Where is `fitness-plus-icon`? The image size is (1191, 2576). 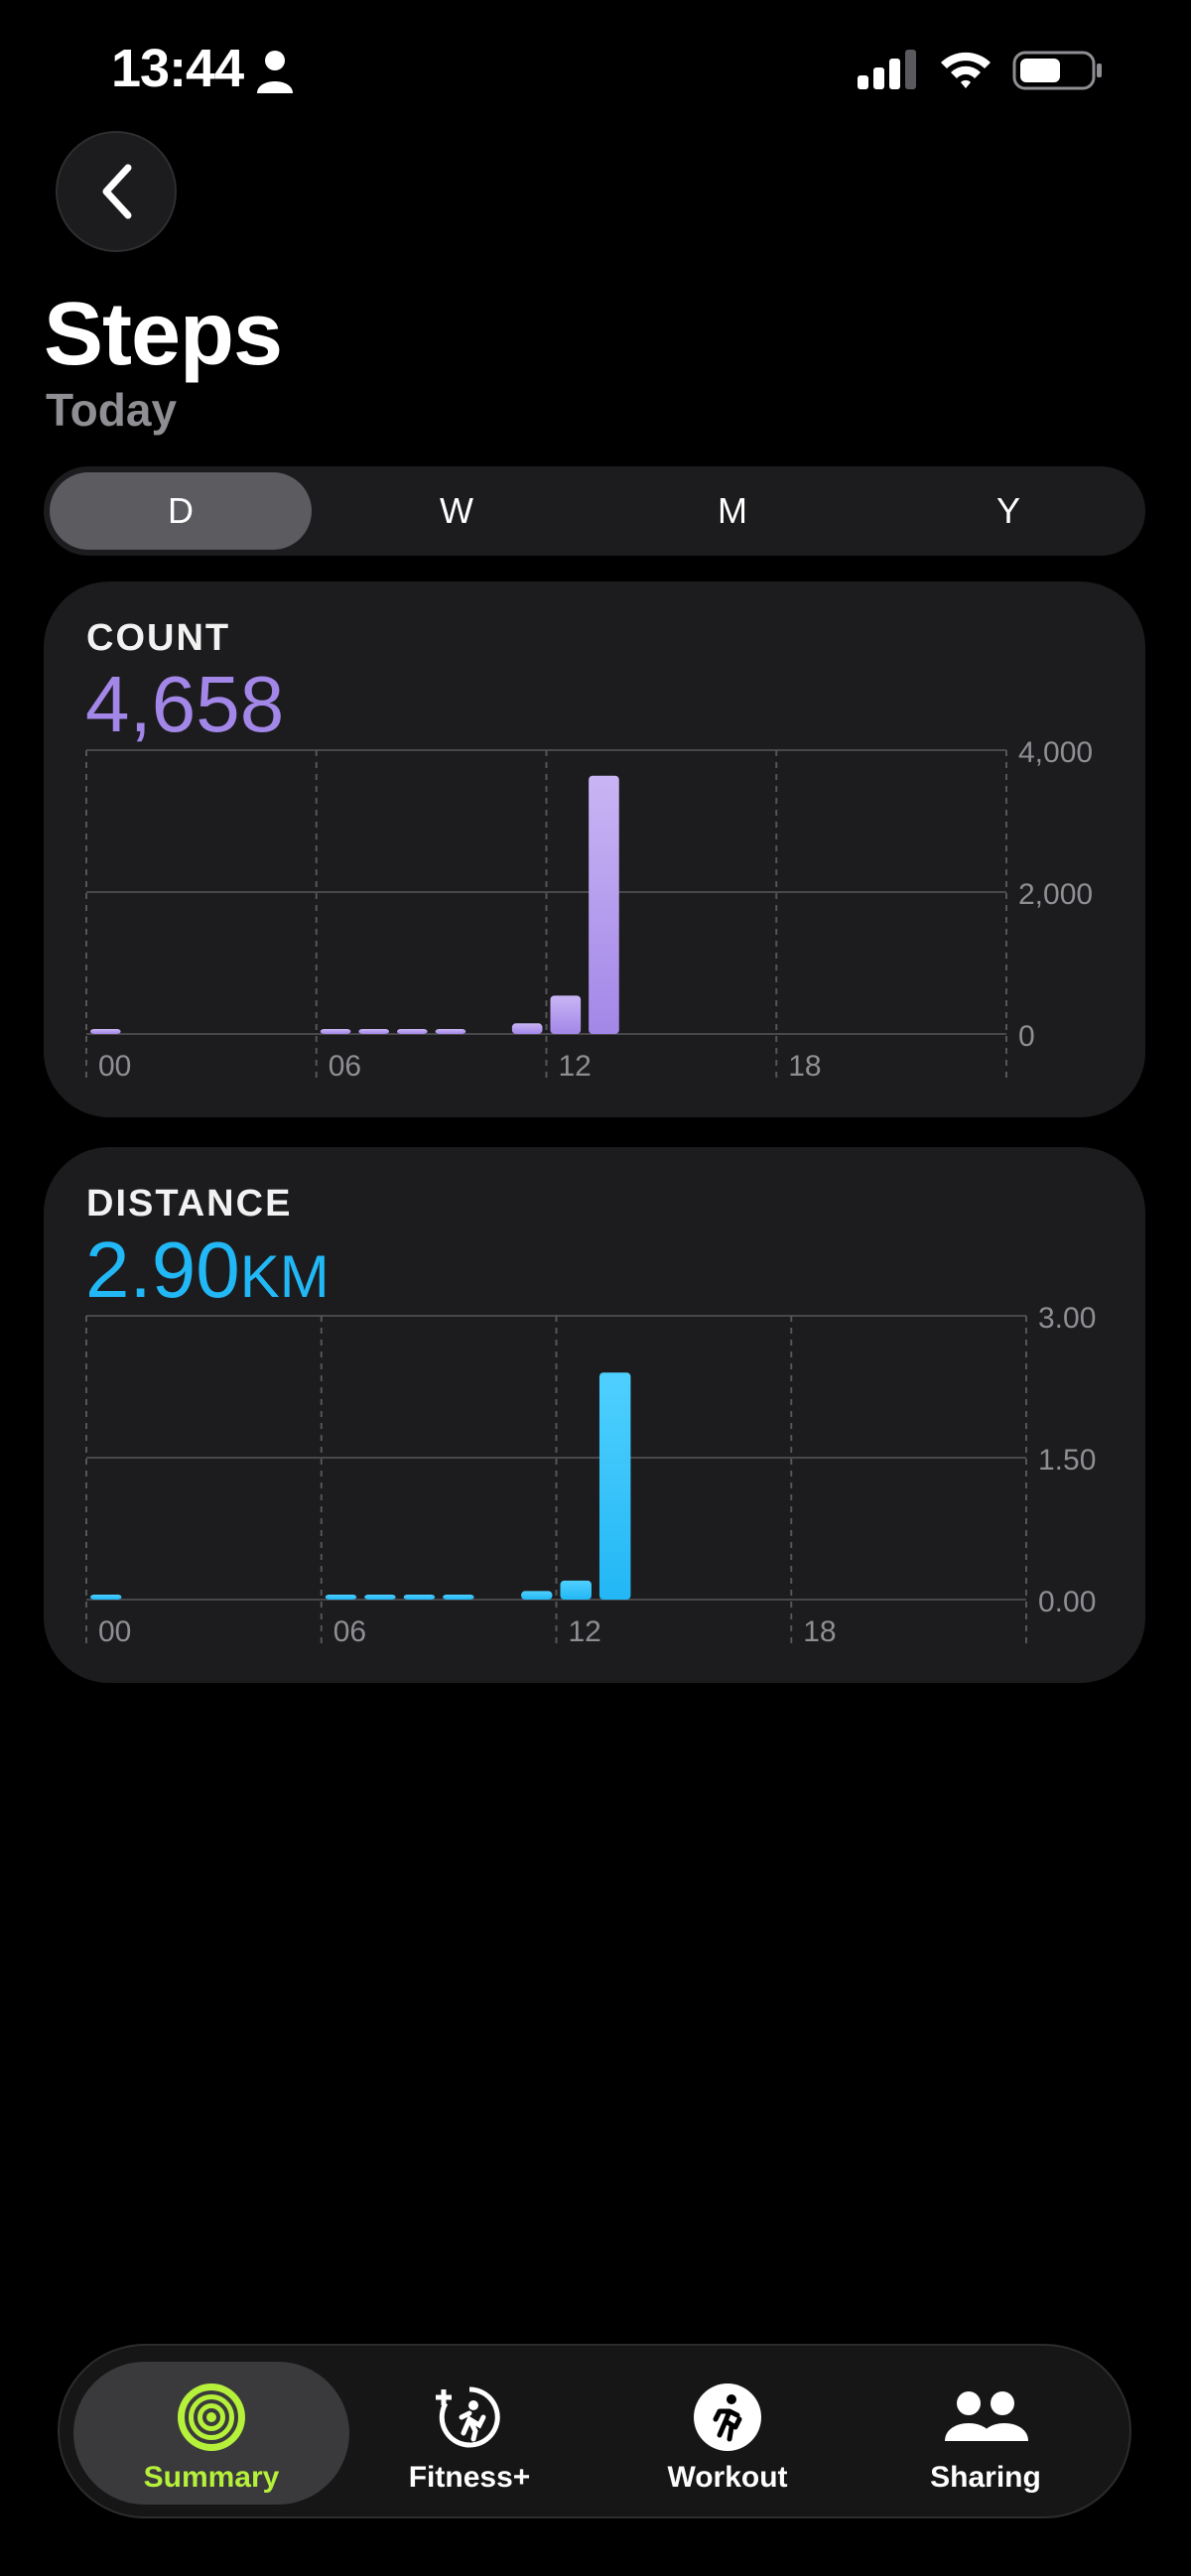
fitness-plus-icon is located at coordinates (468, 2417).